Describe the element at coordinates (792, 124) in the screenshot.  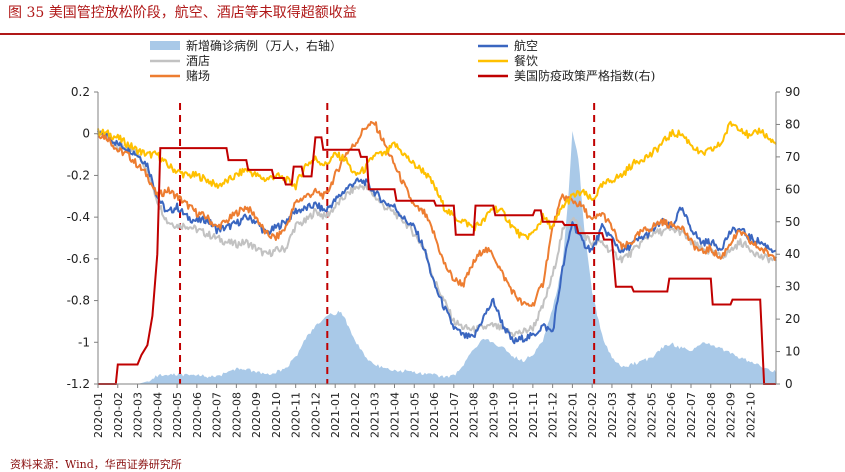
I see `right-axis-tick-label: 80` at that location.